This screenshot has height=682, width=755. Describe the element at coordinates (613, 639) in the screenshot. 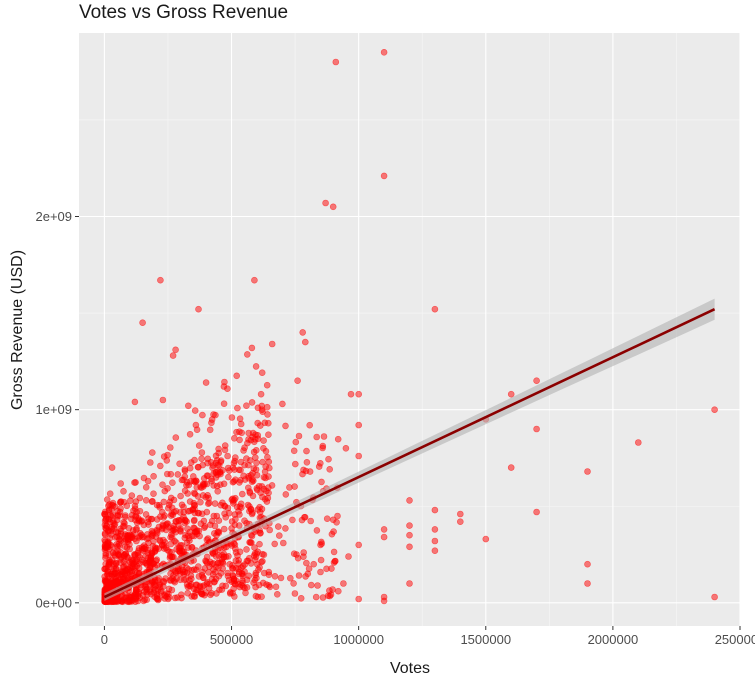

I see `x-tick-label: 2000000` at that location.